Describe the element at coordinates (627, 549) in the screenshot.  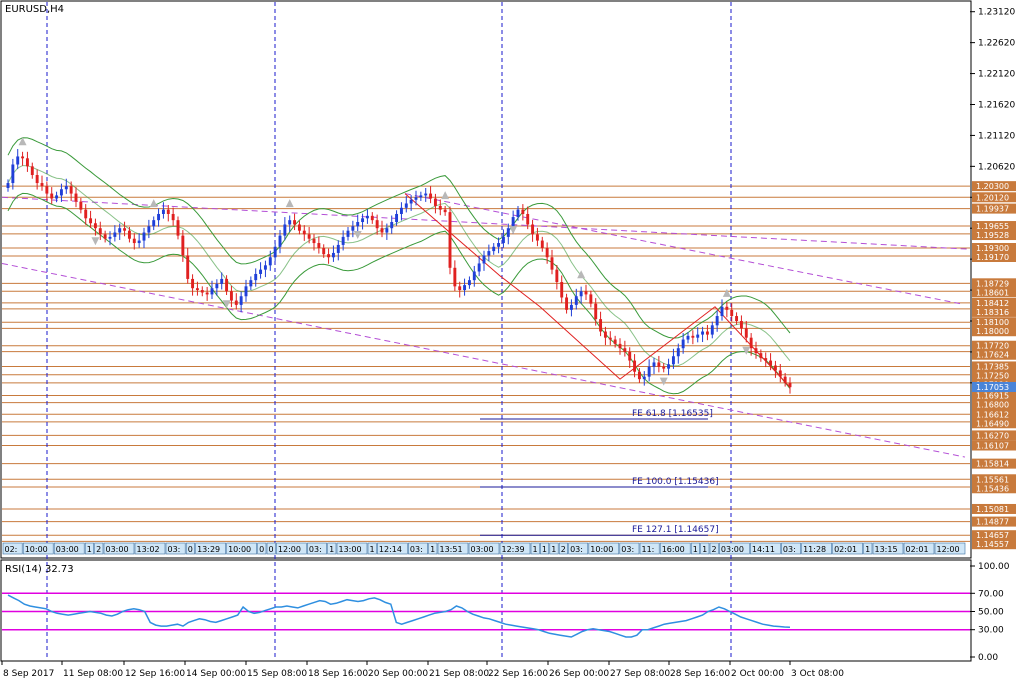
I see `time-marker-label: 03:` at that location.